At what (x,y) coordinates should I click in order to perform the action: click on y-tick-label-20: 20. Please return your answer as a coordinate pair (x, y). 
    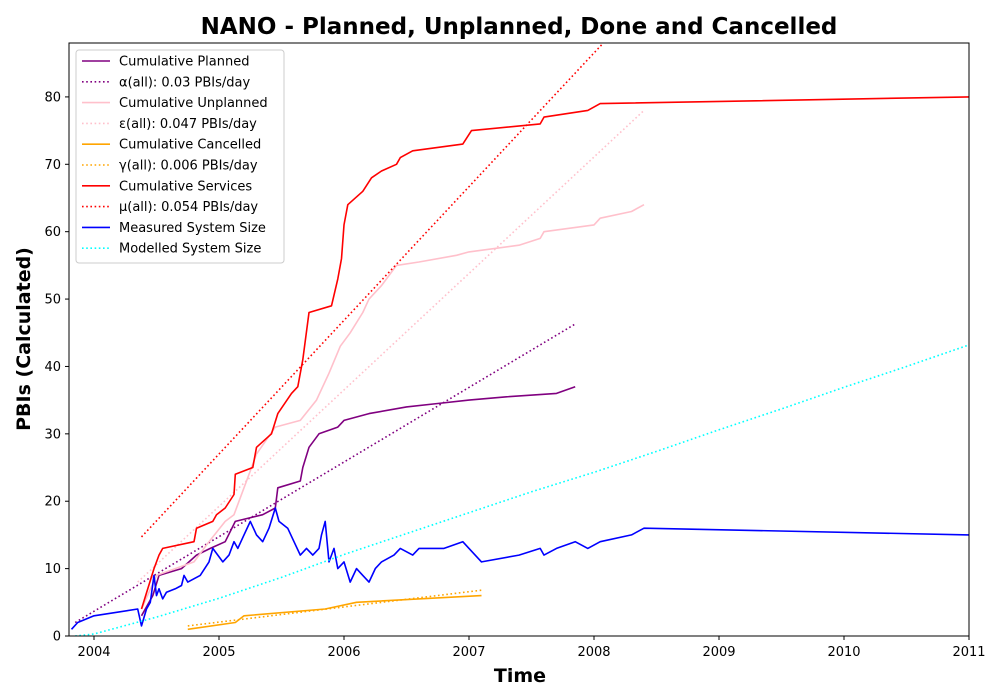
    Looking at the image, I should click on (52, 502).